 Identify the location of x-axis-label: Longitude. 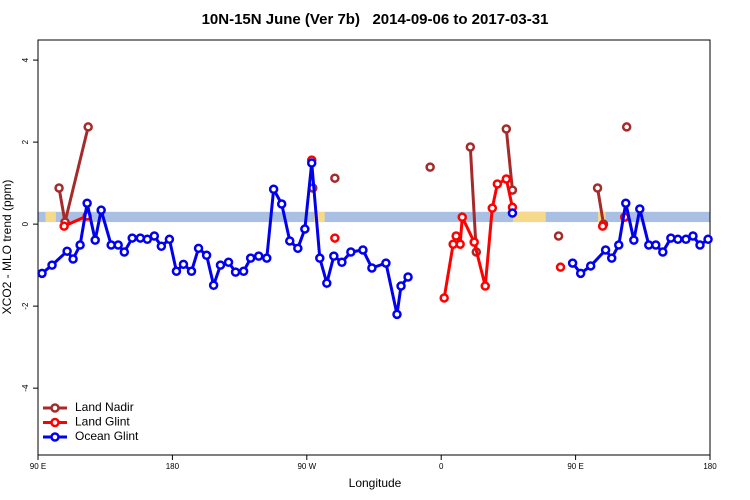
(375, 483).